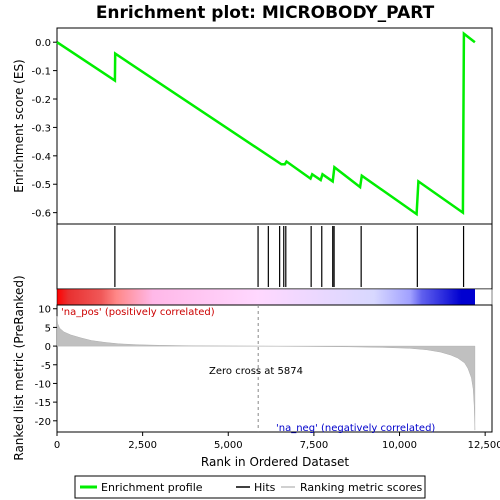  I want to click on es-y-axis-label: Enrichment score (ES), so click(19, 125).